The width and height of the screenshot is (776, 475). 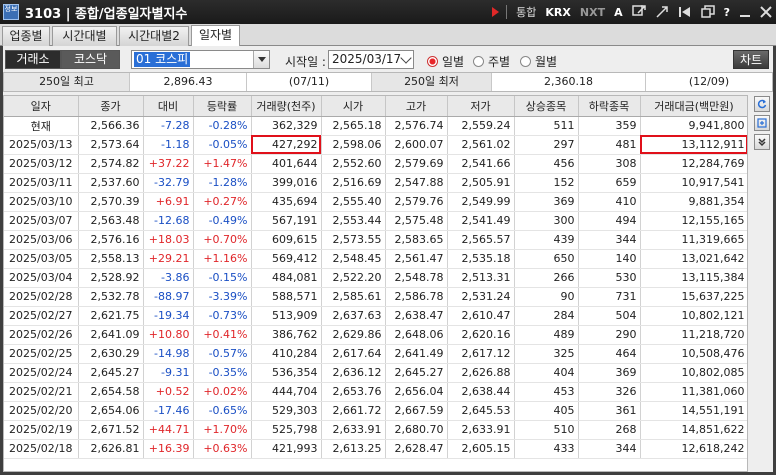 What do you see at coordinates (558, 12) in the screenshot?
I see `krx-toggle: KRX` at bounding box center [558, 12].